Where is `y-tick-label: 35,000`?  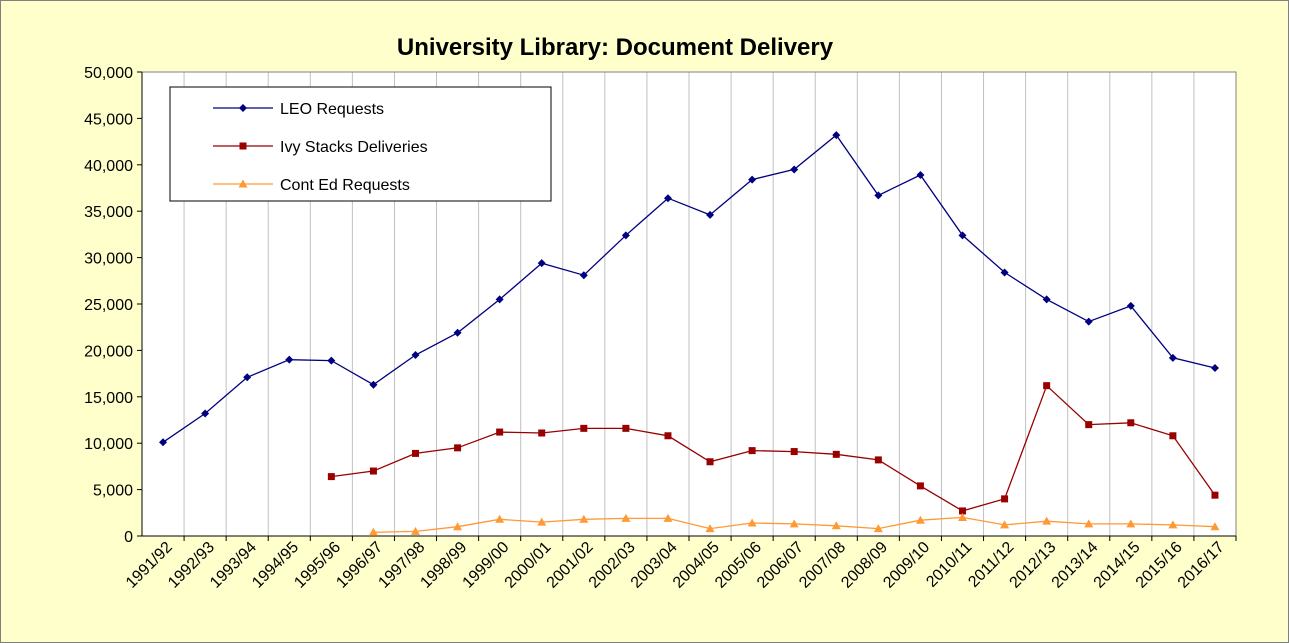 y-tick-label: 35,000 is located at coordinates (108, 212).